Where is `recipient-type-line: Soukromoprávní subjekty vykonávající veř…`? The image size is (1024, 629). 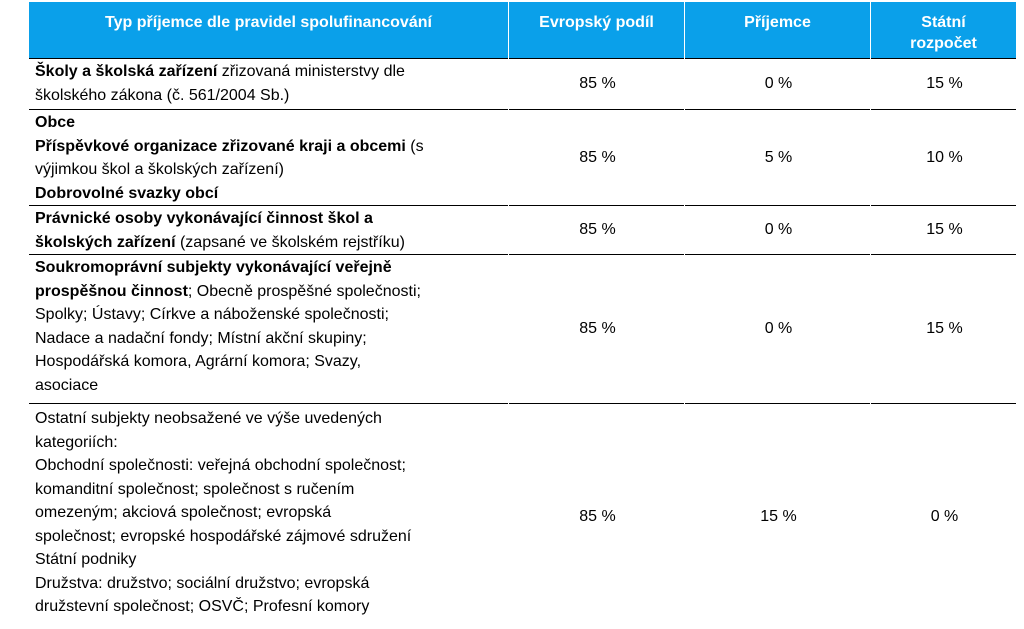
recipient-type-line: Soukromoprávní subjekty vykonávající veř… is located at coordinates (269, 268).